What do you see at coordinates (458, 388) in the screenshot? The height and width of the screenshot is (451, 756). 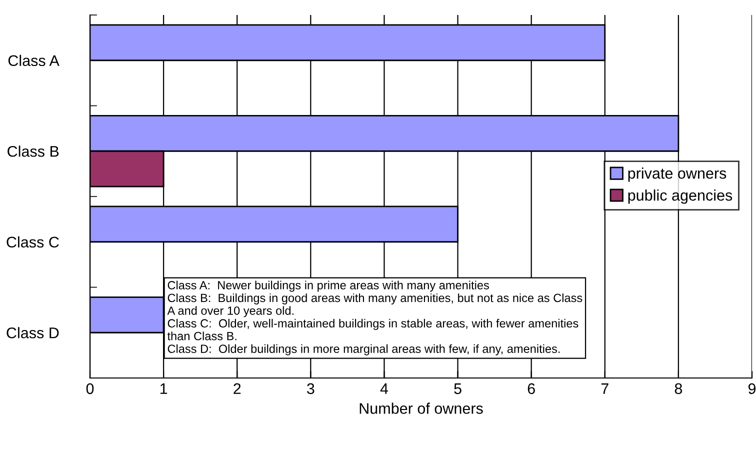 I see `x-tick-label: 5` at bounding box center [458, 388].